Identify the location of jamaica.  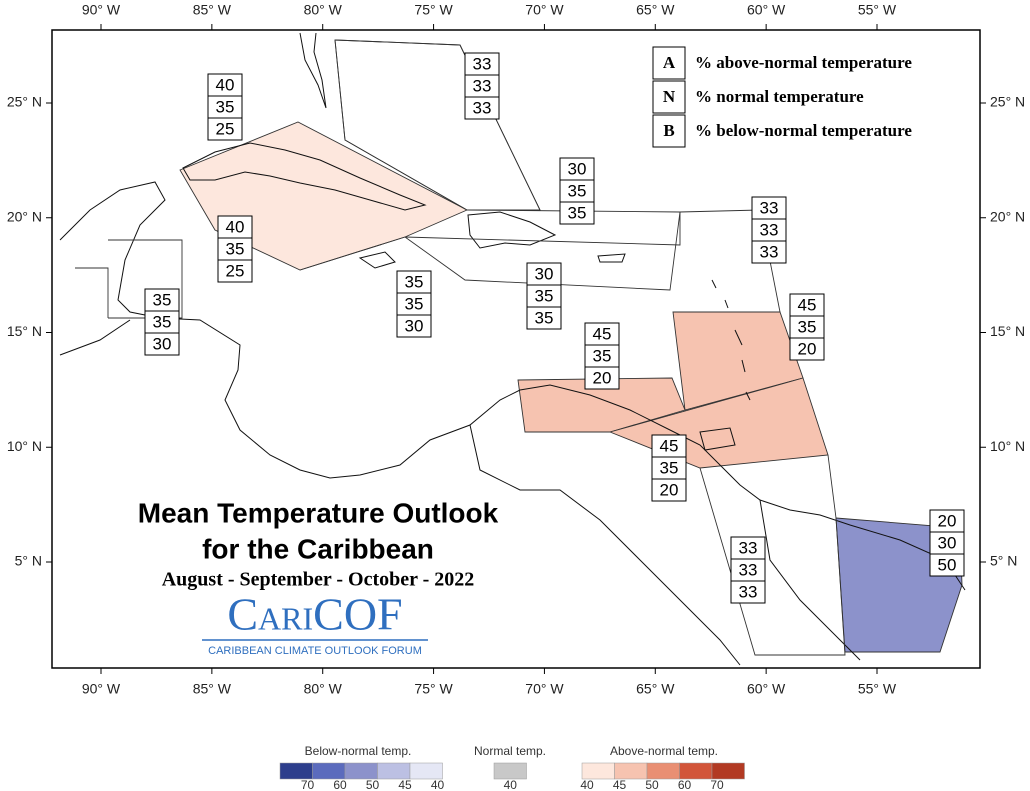
(377, 260).